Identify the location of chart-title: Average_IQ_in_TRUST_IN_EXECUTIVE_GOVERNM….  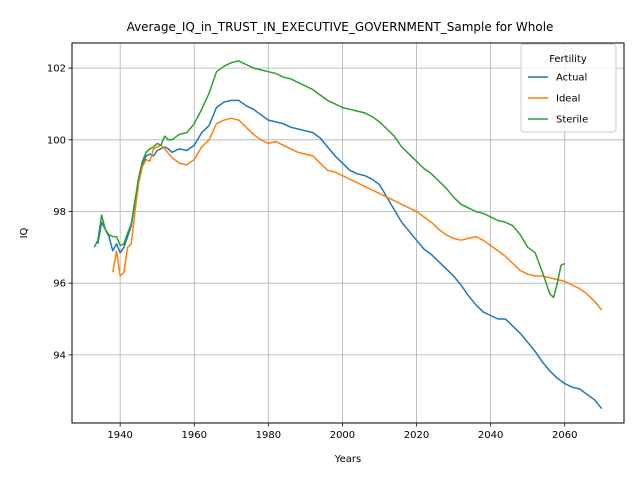
(340, 27).